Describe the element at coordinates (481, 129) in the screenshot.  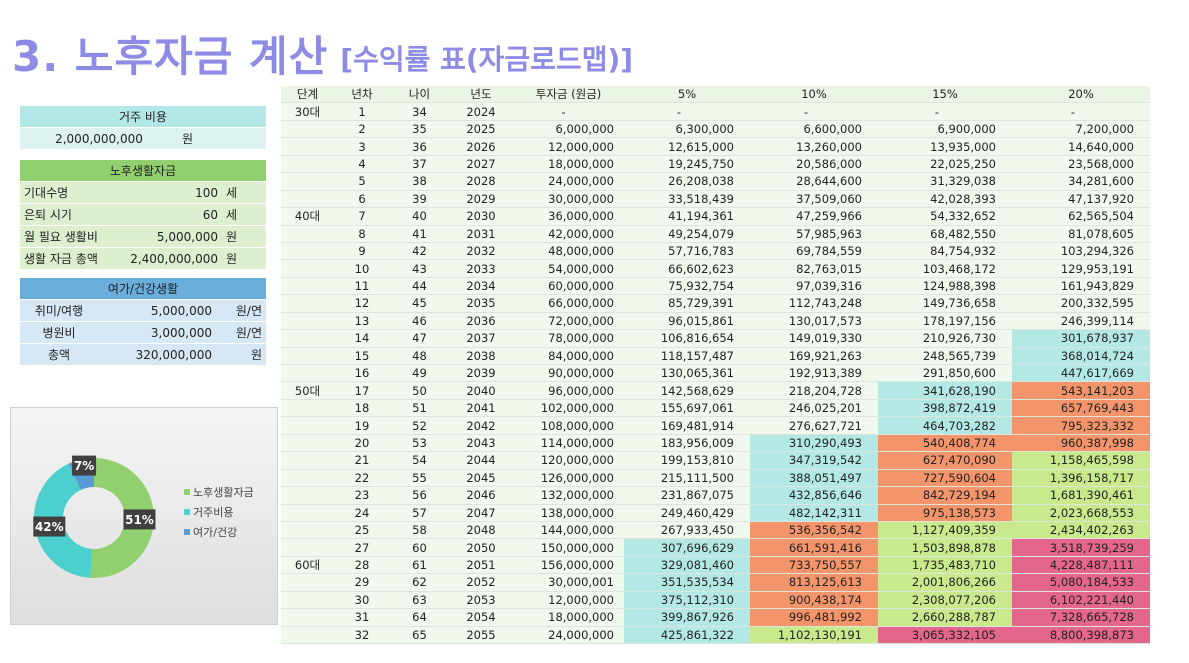
I see `calendar-year-cell: 2025` at that location.